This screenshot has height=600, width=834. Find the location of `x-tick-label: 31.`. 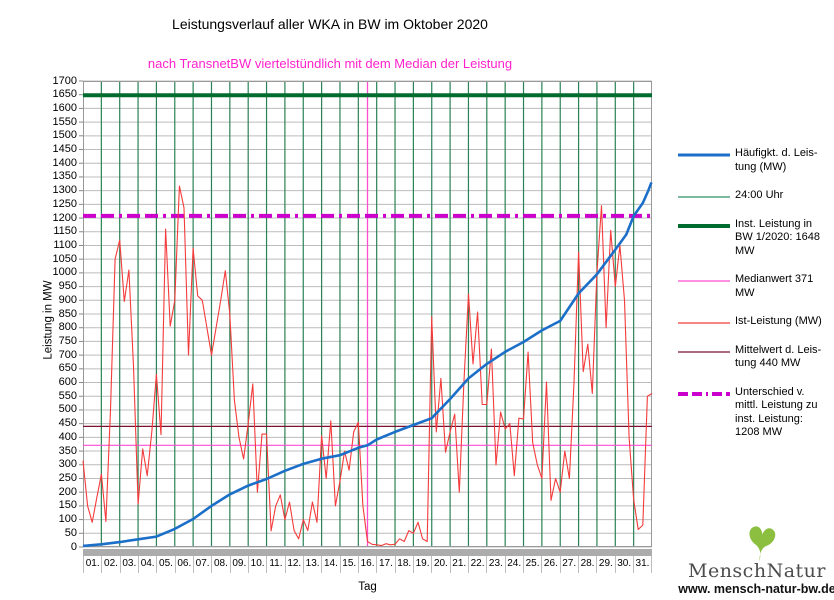

x-tick-label: 31. is located at coordinates (643, 564).